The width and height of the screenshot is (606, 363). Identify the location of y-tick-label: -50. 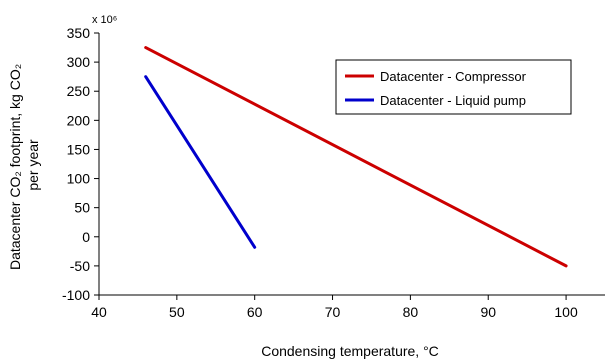
(80, 266).